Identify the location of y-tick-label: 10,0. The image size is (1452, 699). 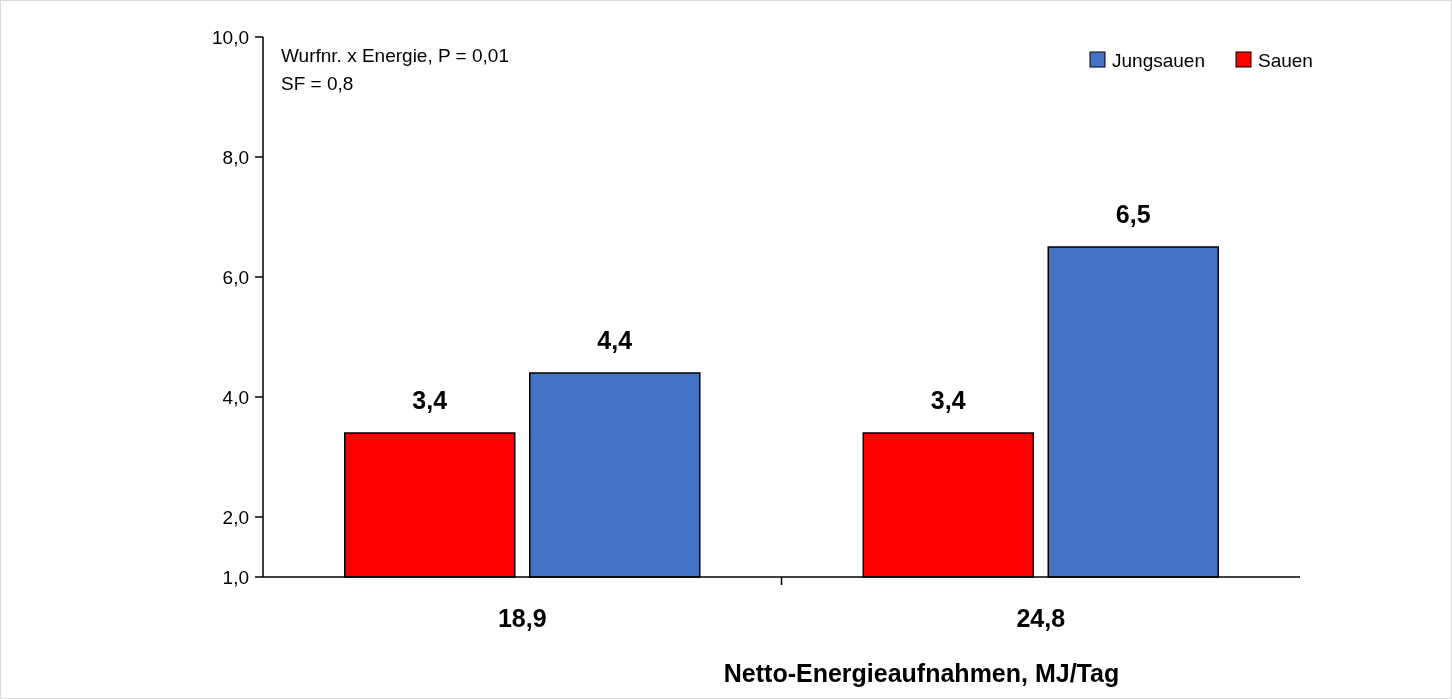
(230, 37).